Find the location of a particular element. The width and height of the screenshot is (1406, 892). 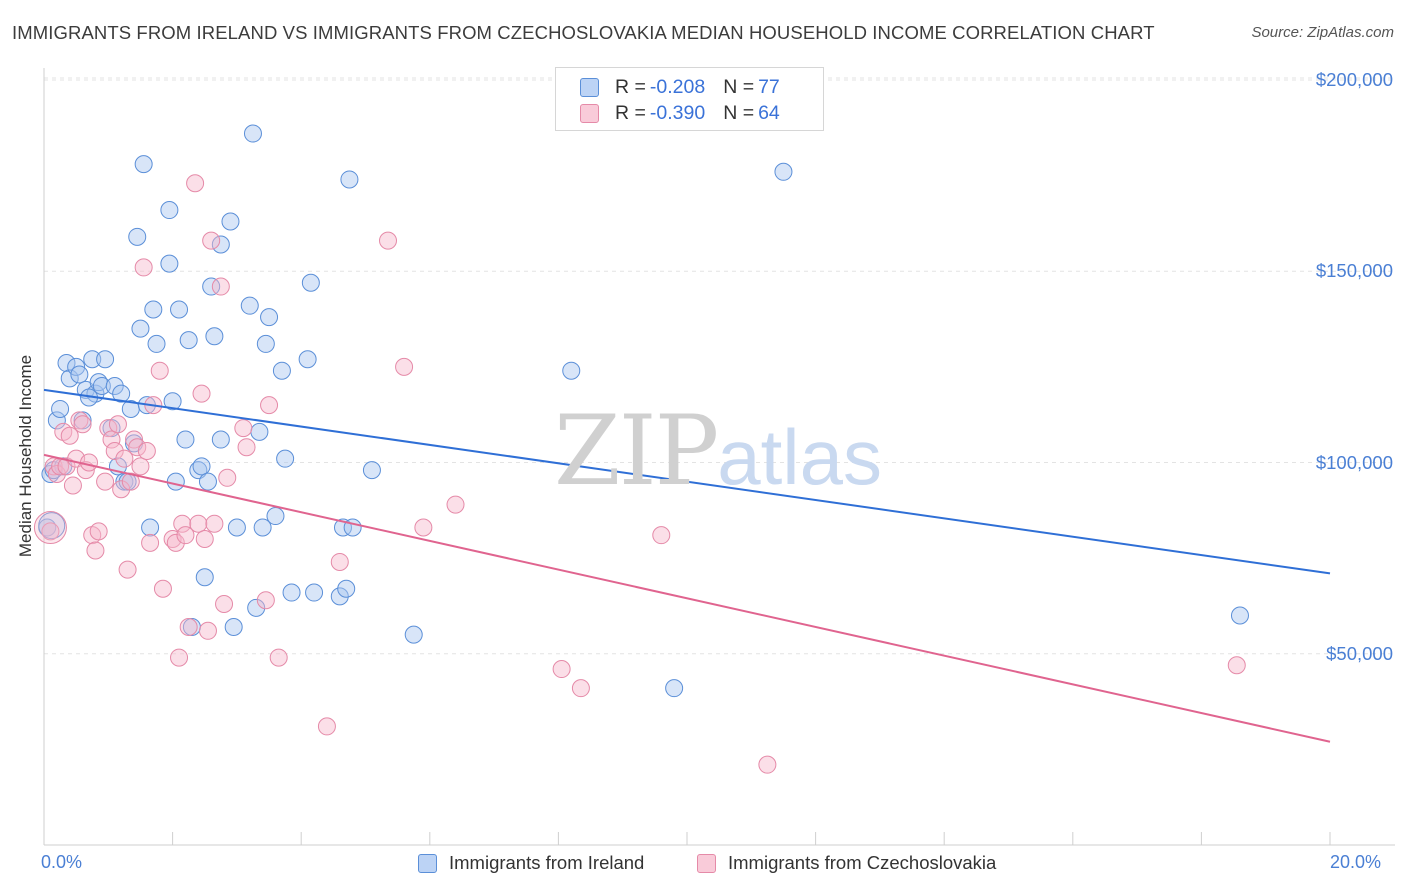

bottom-legend-czech: Immigrants from Czechoslovakia is located at coordinates (846, 863).